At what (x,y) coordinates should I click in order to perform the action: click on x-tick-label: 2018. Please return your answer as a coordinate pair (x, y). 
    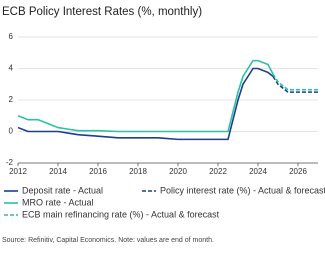
    Looking at the image, I should click on (138, 171).